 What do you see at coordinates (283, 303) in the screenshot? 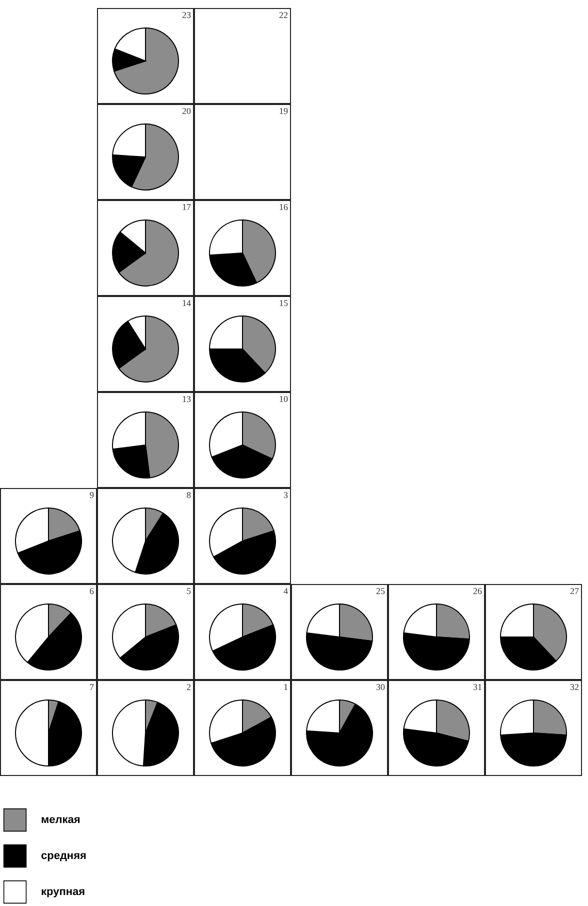
I see `chart-title: 15` at bounding box center [283, 303].